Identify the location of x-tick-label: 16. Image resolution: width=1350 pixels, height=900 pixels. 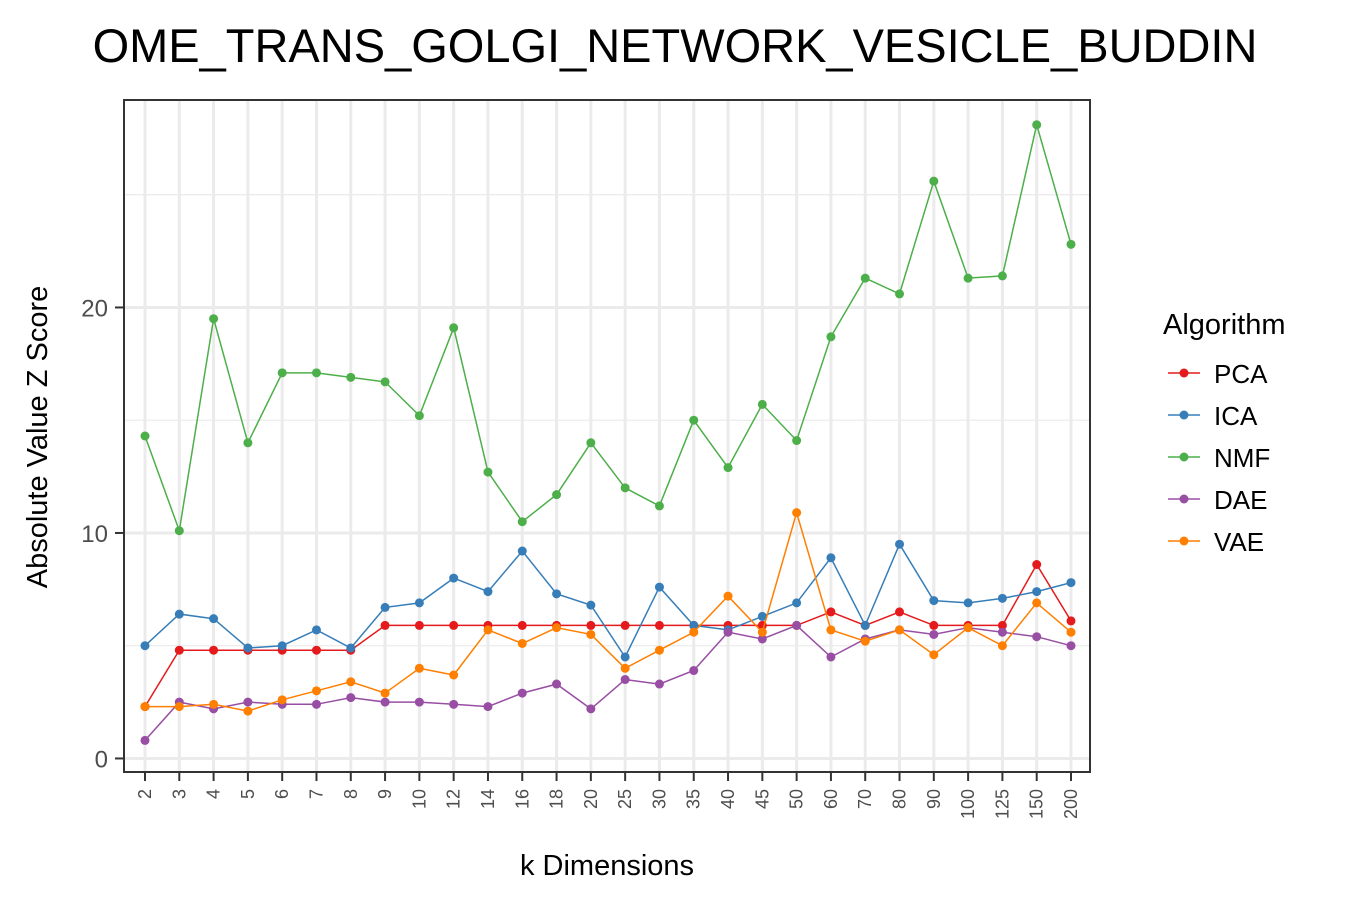
(522, 799).